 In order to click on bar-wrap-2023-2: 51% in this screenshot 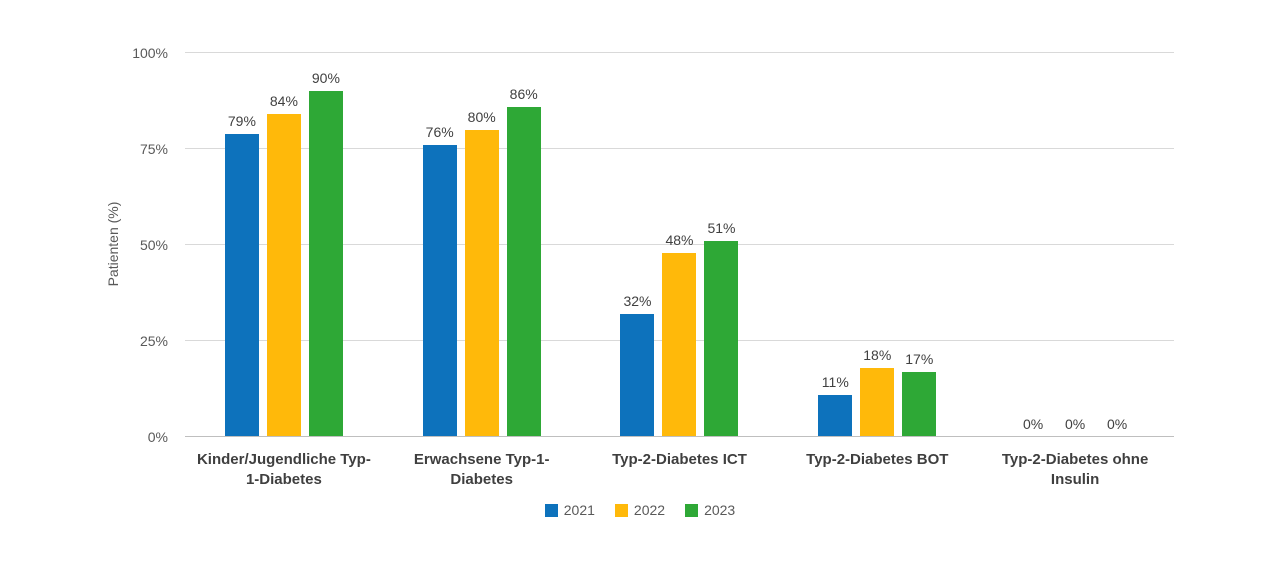, I will do `click(721, 245)`.